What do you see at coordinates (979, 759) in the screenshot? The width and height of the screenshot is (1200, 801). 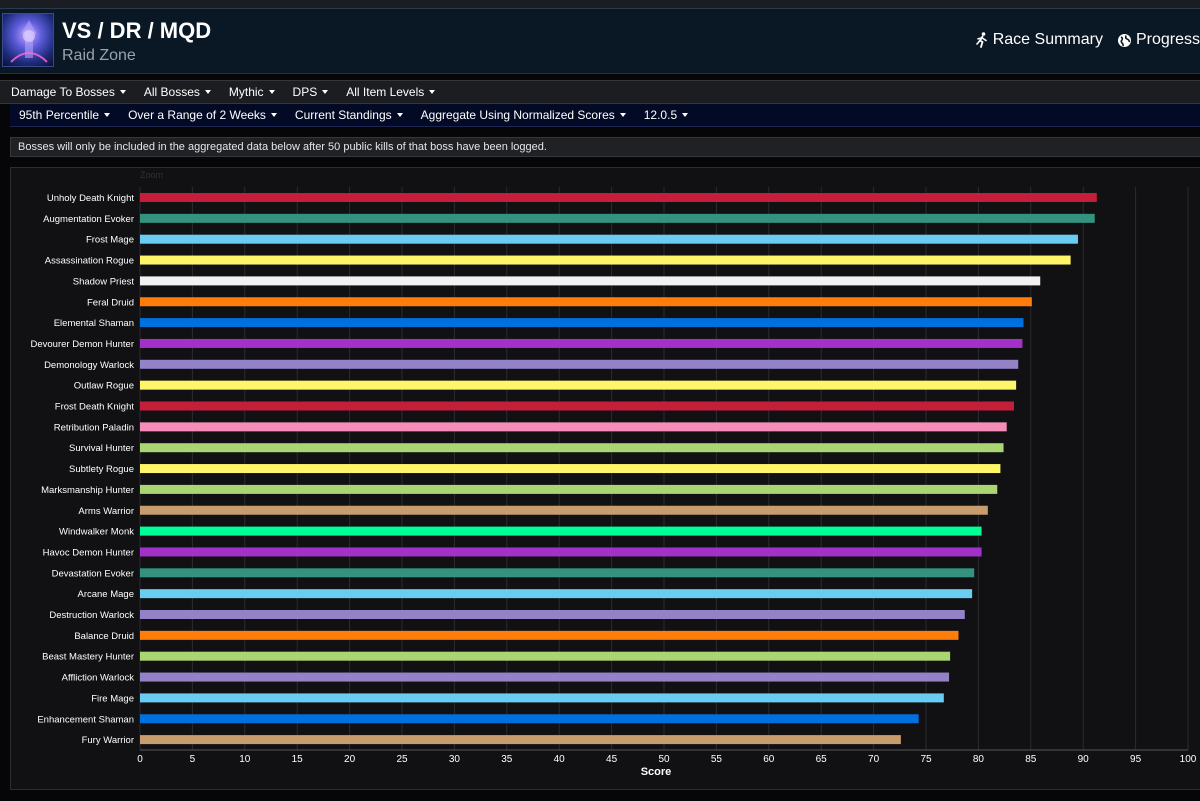 I see `x-tick-label: 80` at bounding box center [979, 759].